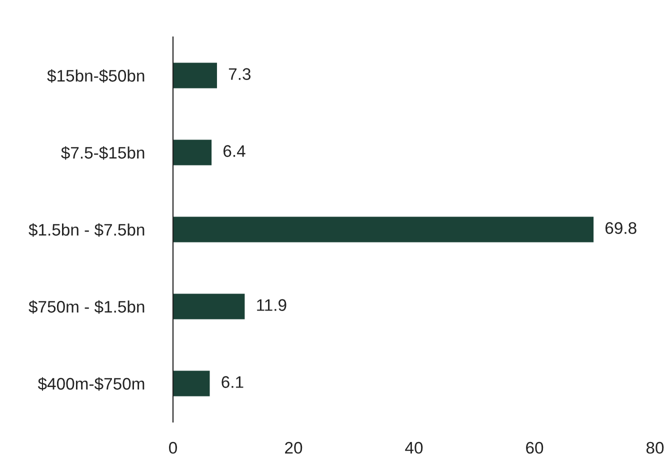 This screenshot has width=669, height=459. What do you see at coordinates (86, 230) in the screenshot?
I see `y-tick-label: $1.5bn - $7.5bn` at bounding box center [86, 230].